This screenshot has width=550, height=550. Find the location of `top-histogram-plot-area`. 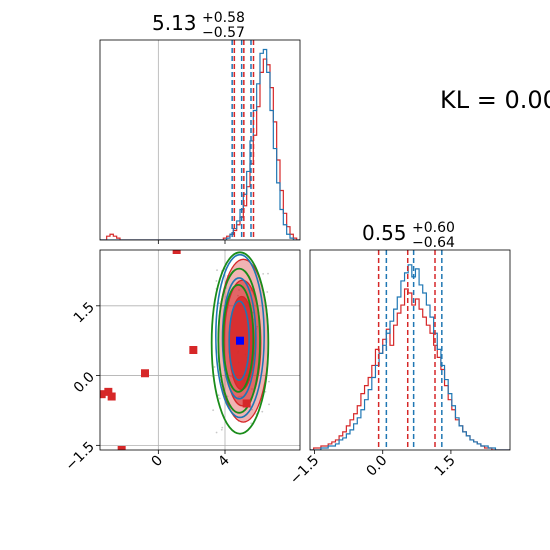

top-histogram-plot-area is located at coordinates (200, 140).